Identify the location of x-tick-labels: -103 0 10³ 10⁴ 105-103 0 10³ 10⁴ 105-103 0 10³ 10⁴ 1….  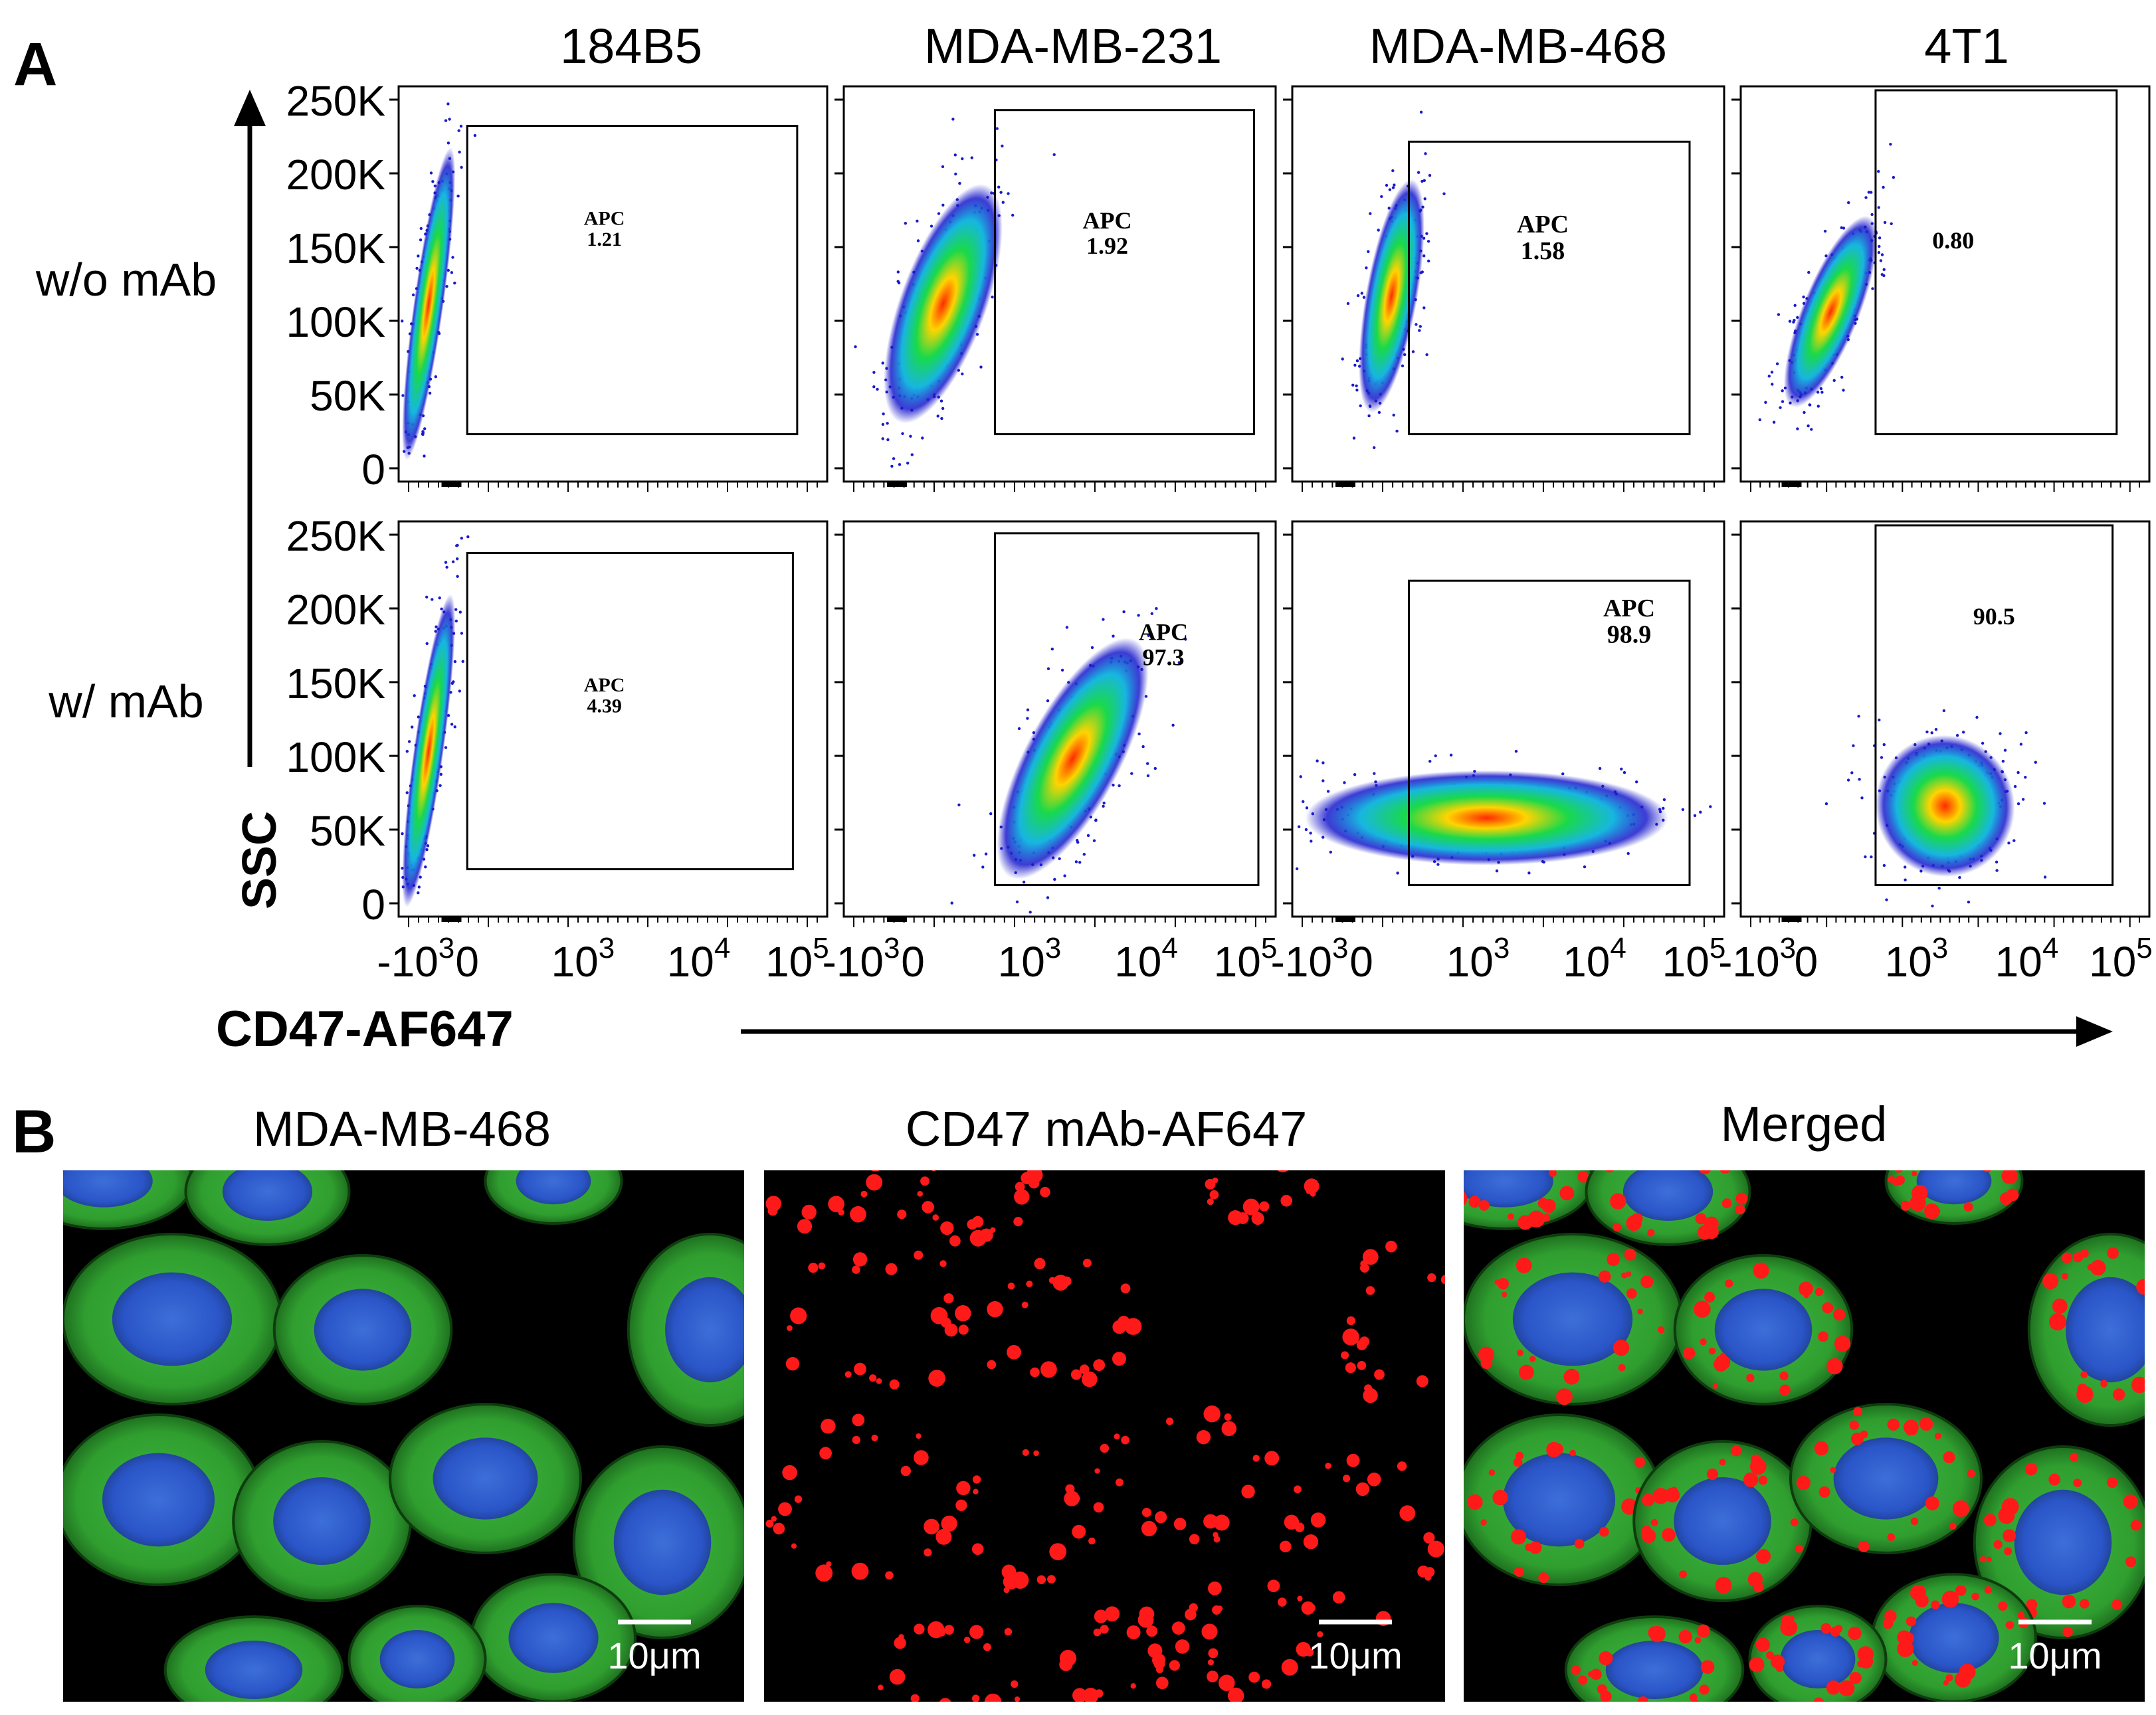
(1264, 959).